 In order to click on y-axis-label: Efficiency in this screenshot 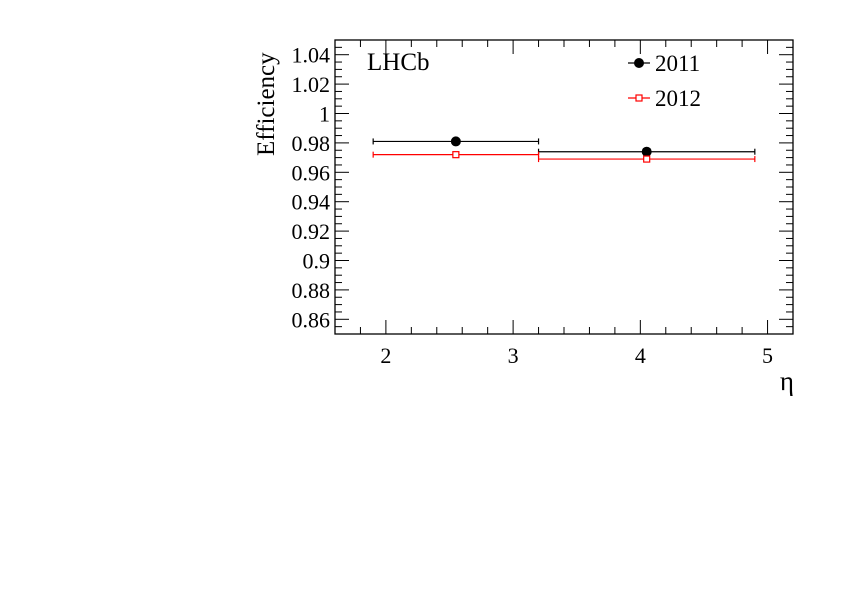, I will do `click(266, 104)`.